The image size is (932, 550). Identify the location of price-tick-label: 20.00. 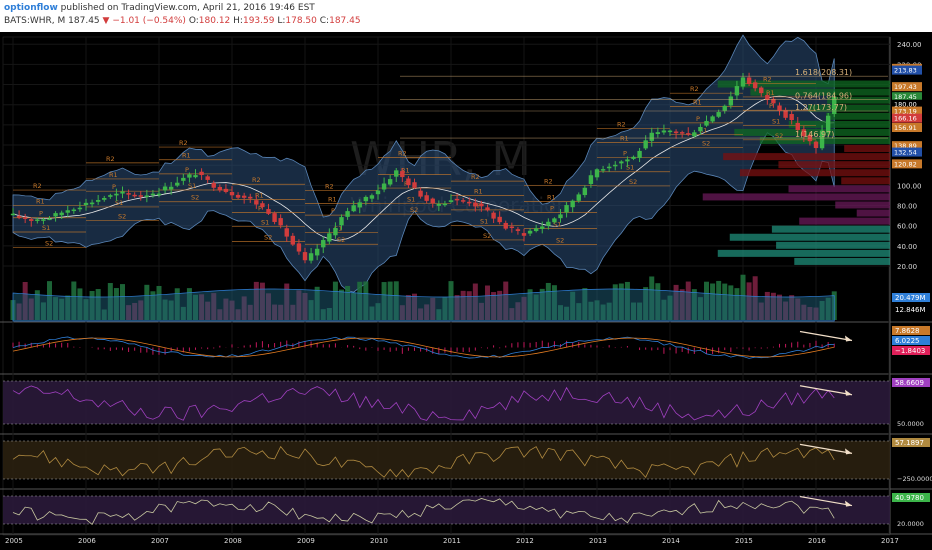
(907, 267).